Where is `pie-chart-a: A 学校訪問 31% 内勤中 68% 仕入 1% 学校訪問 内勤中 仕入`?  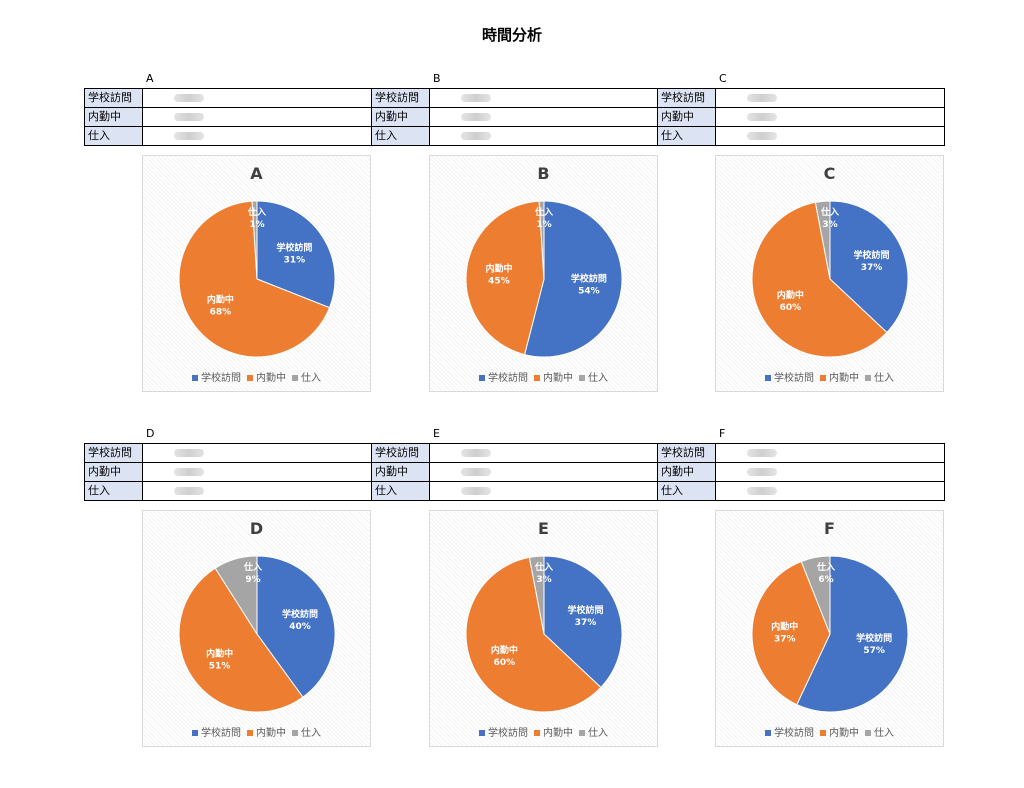
pie-chart-a: A 学校訪問 31% 内勤中 68% 仕入 1% 学校訪問 内勤中 仕入 is located at coordinates (256, 273).